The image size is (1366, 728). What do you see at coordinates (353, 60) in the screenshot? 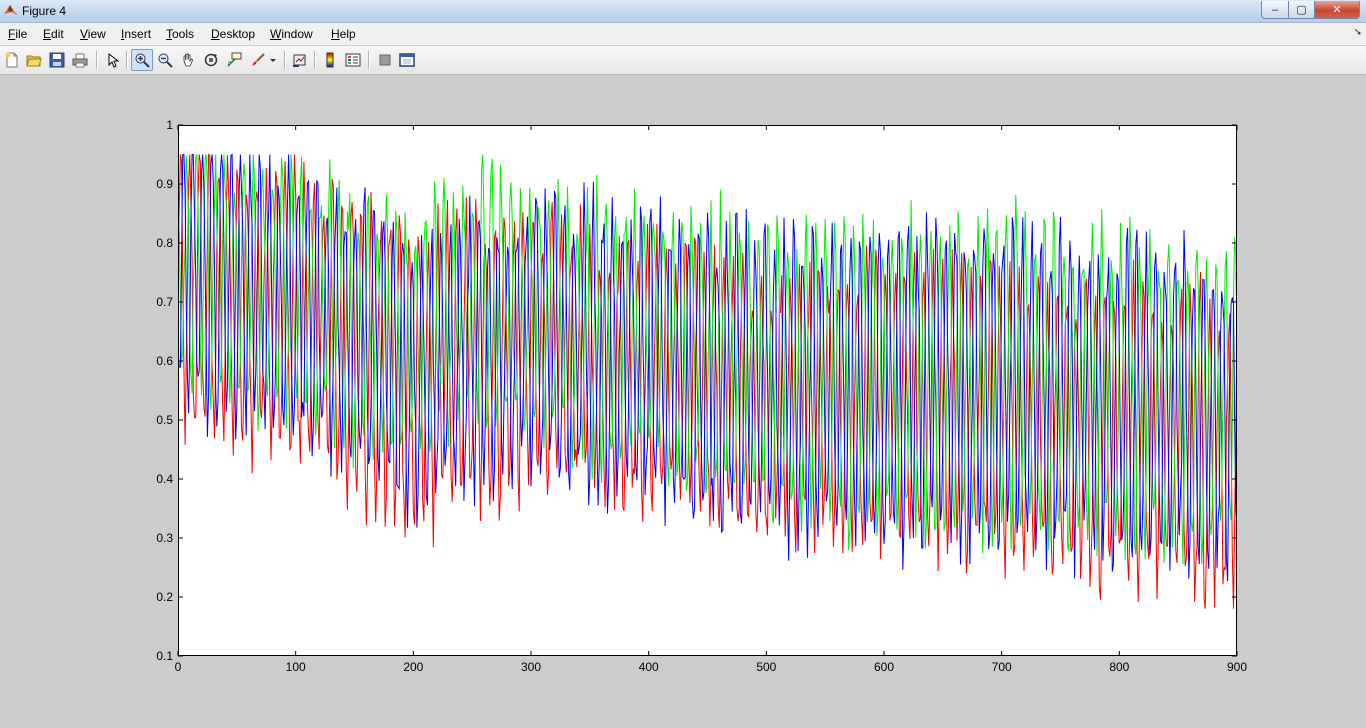
I see `insert-legend-icon` at bounding box center [353, 60].